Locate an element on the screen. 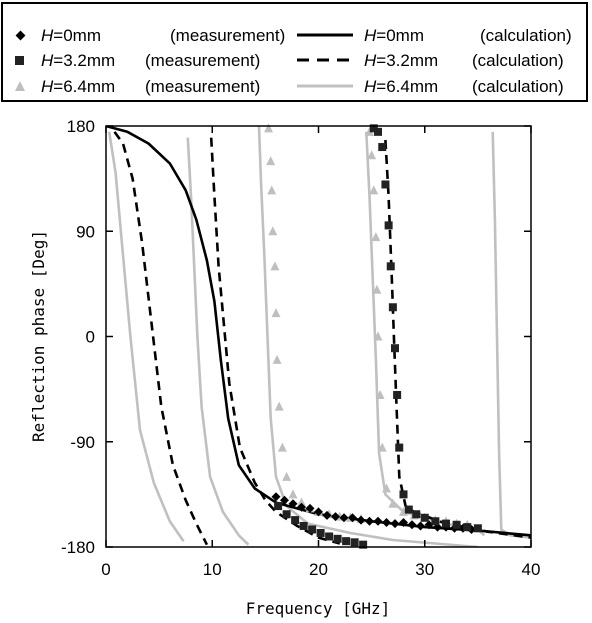 This screenshot has width=592, height=623. legend-value: =6.4mm is located at coordinates (84, 86).